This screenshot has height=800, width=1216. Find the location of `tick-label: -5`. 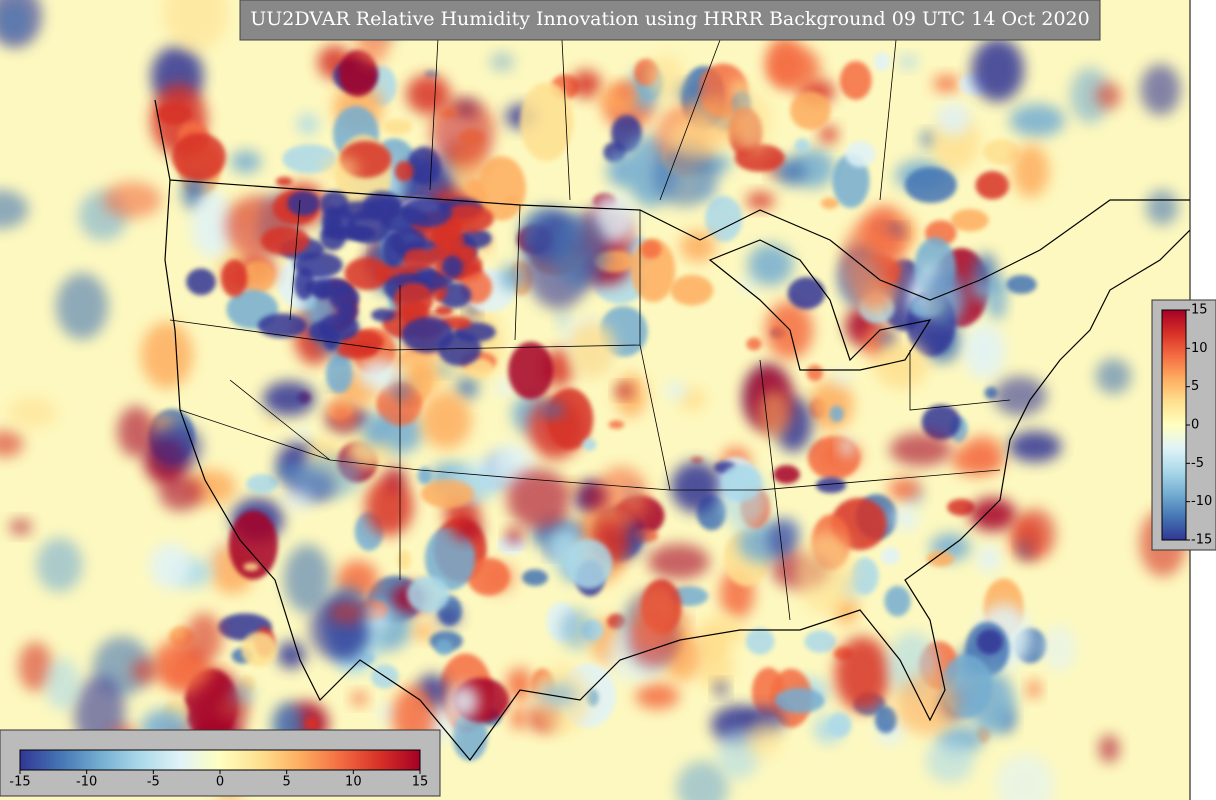

tick-label: -5 is located at coordinates (1197, 463).